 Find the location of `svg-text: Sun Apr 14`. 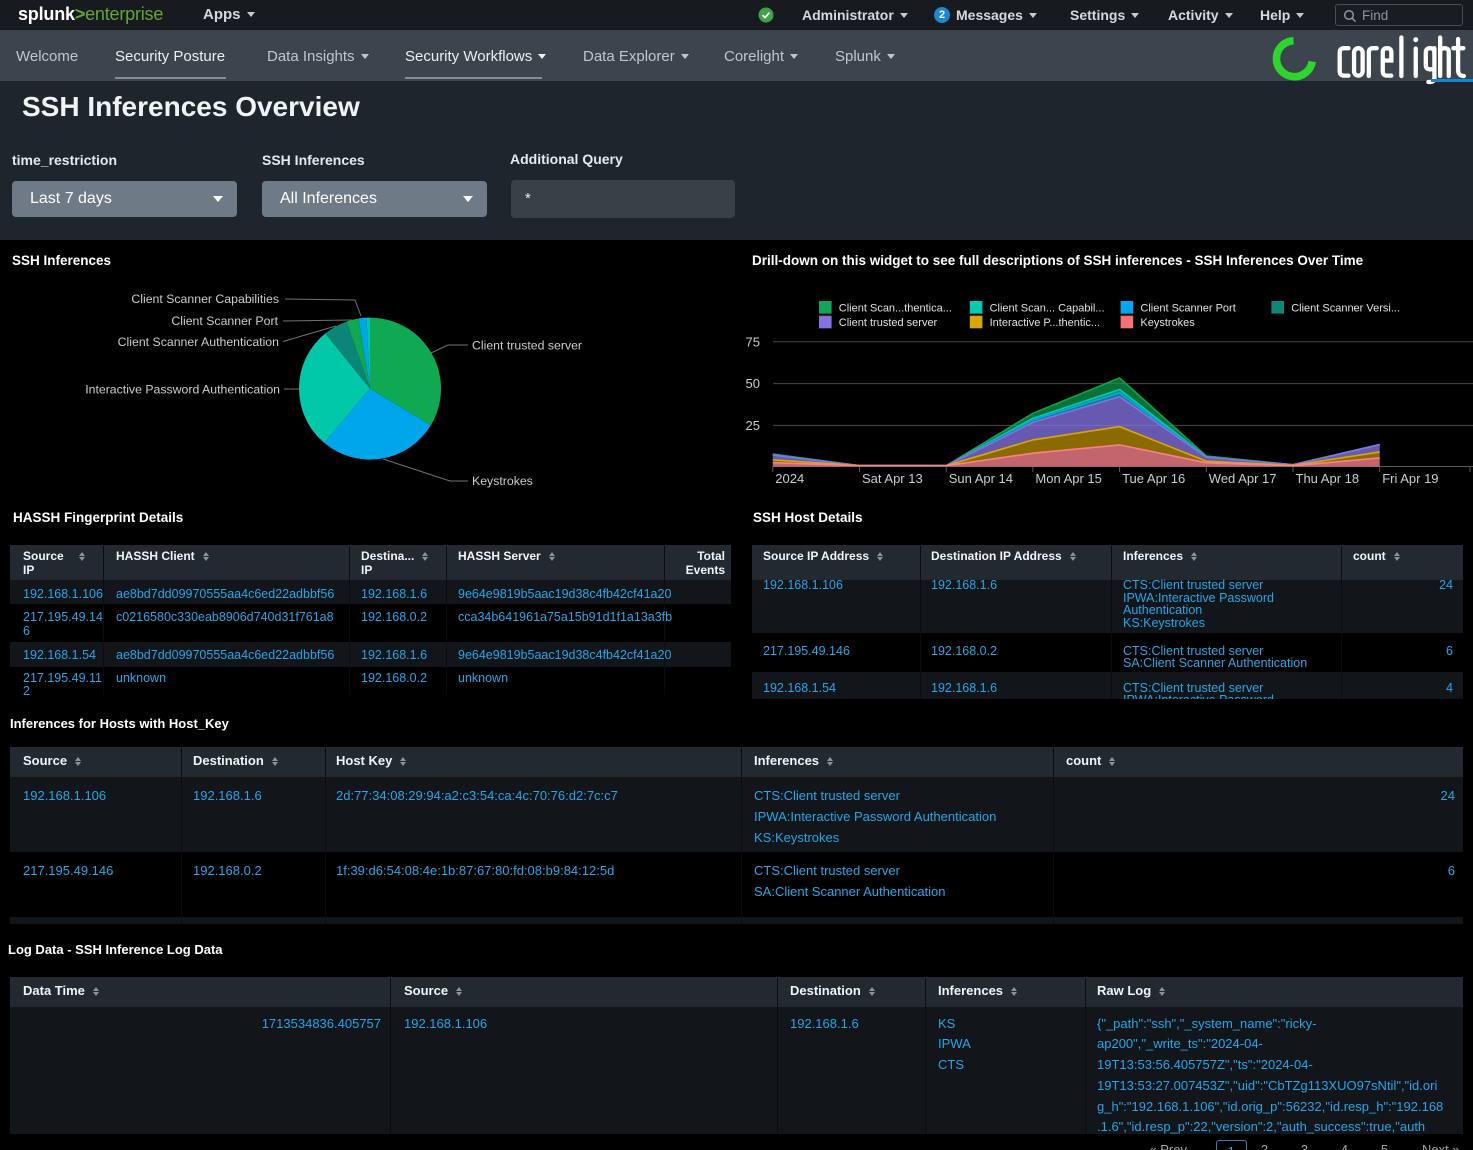

svg-text: Sun Apr 14 is located at coordinates (981, 478).